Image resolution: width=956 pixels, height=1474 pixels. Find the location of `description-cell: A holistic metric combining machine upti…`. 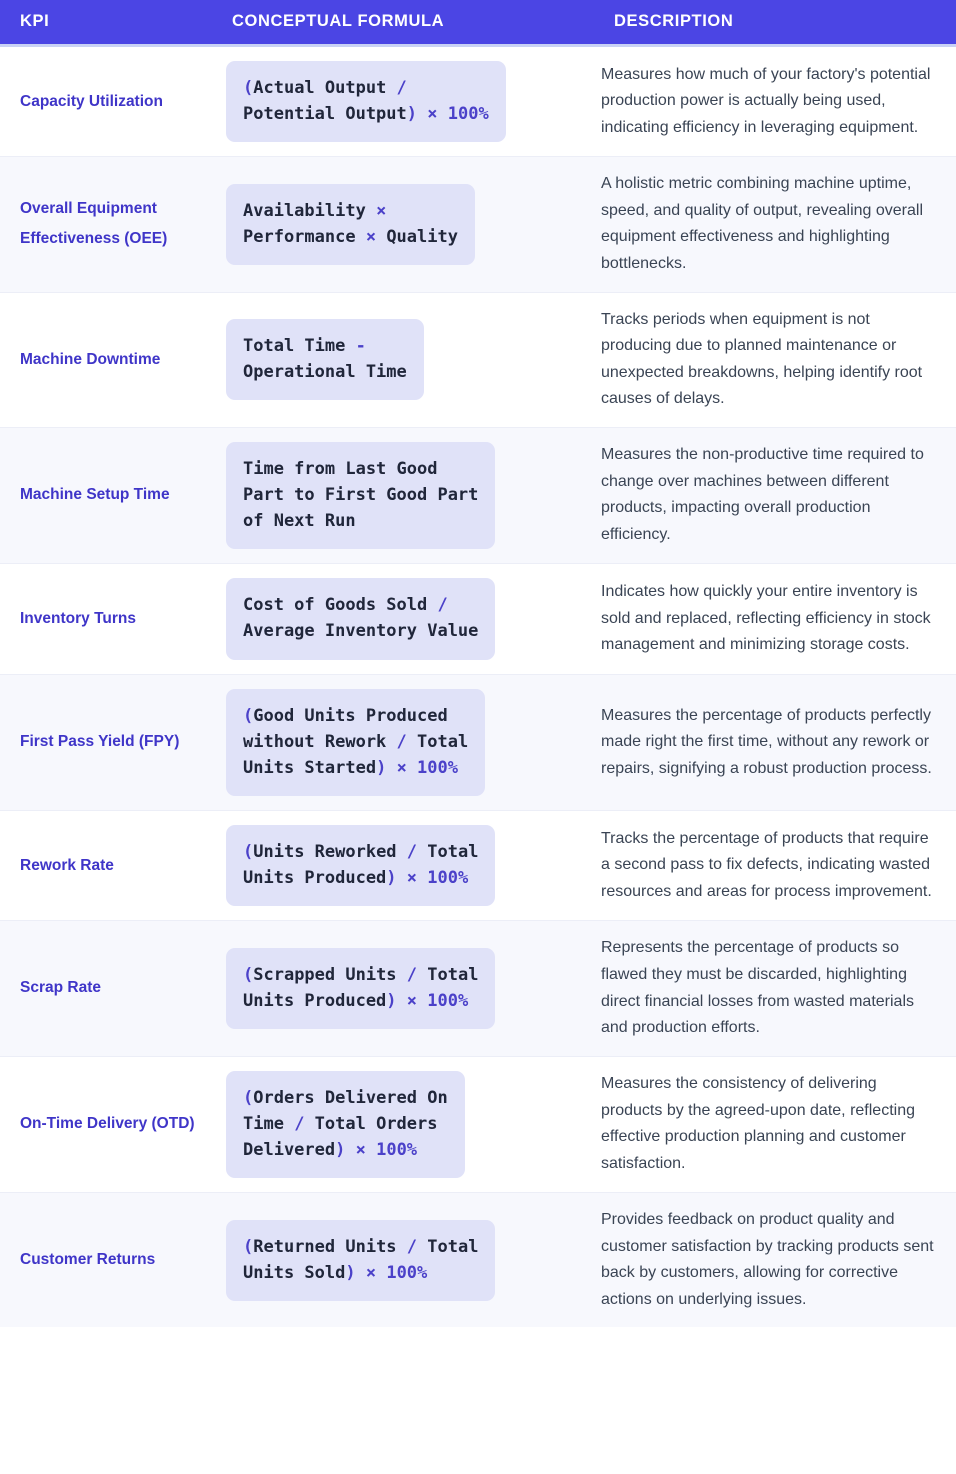

description-cell: A holistic metric combining machine upti… is located at coordinates (775, 224).